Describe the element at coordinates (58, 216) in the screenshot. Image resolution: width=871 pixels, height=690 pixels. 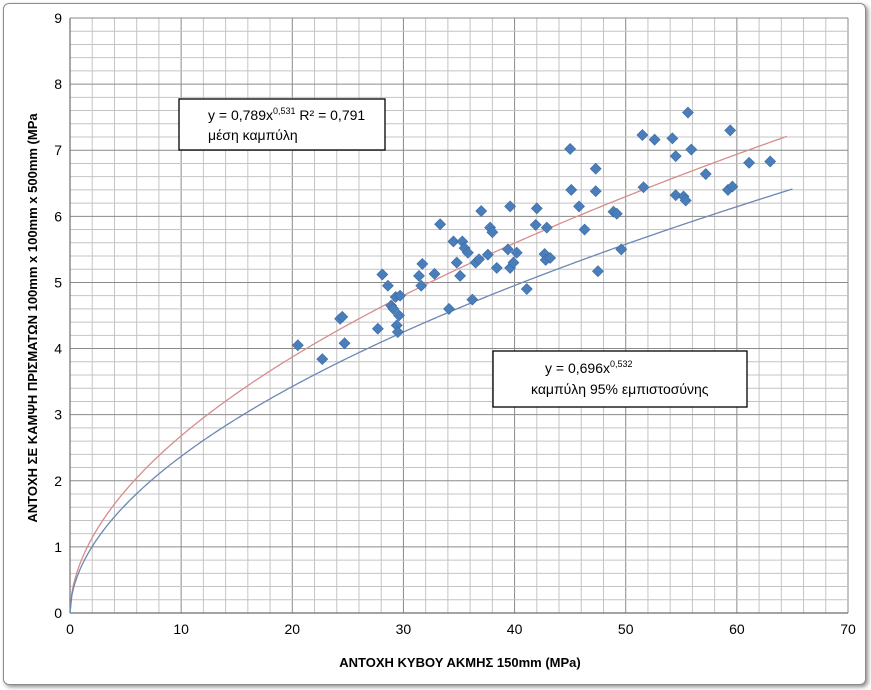
I see `y-tick-label: 6` at that location.